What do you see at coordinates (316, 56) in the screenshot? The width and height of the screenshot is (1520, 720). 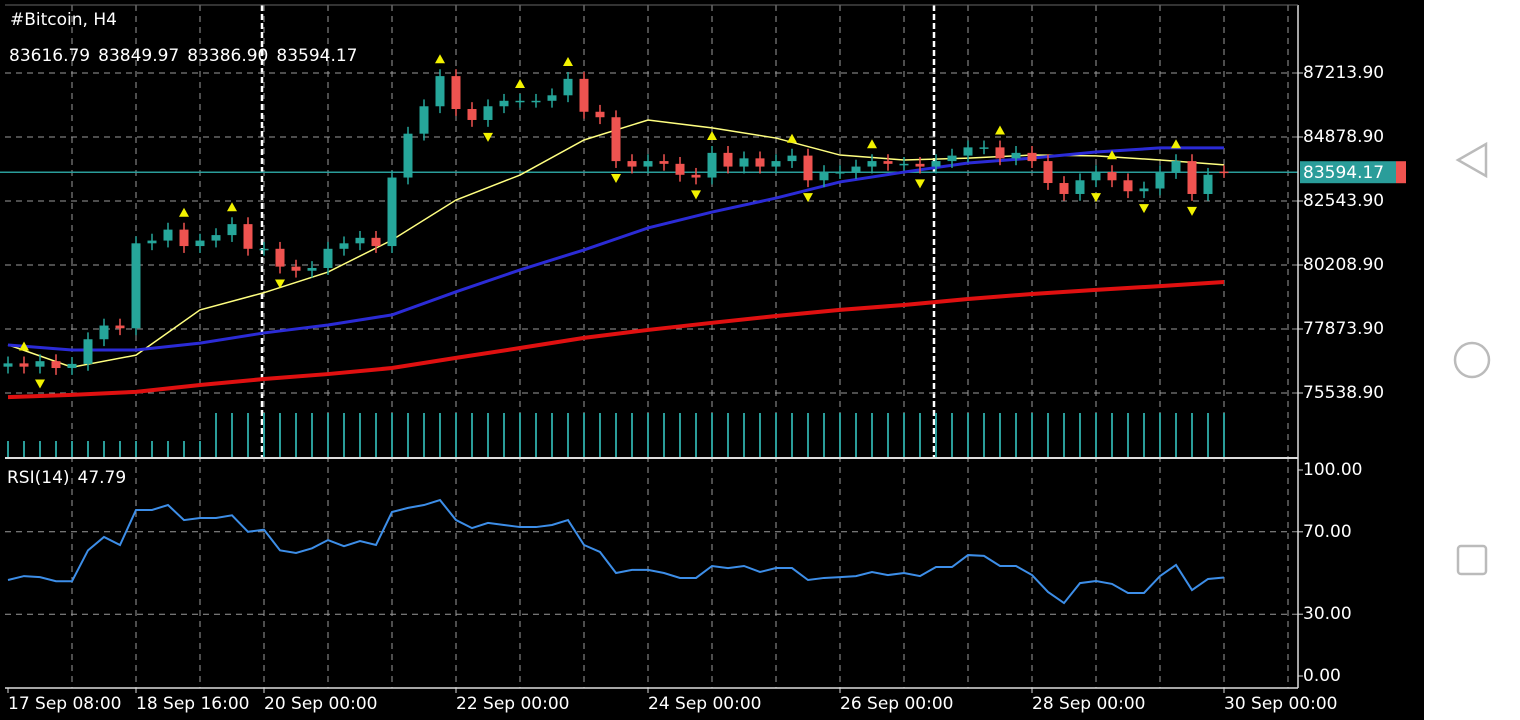 I see `ohlc-close: 83594.17` at bounding box center [316, 56].